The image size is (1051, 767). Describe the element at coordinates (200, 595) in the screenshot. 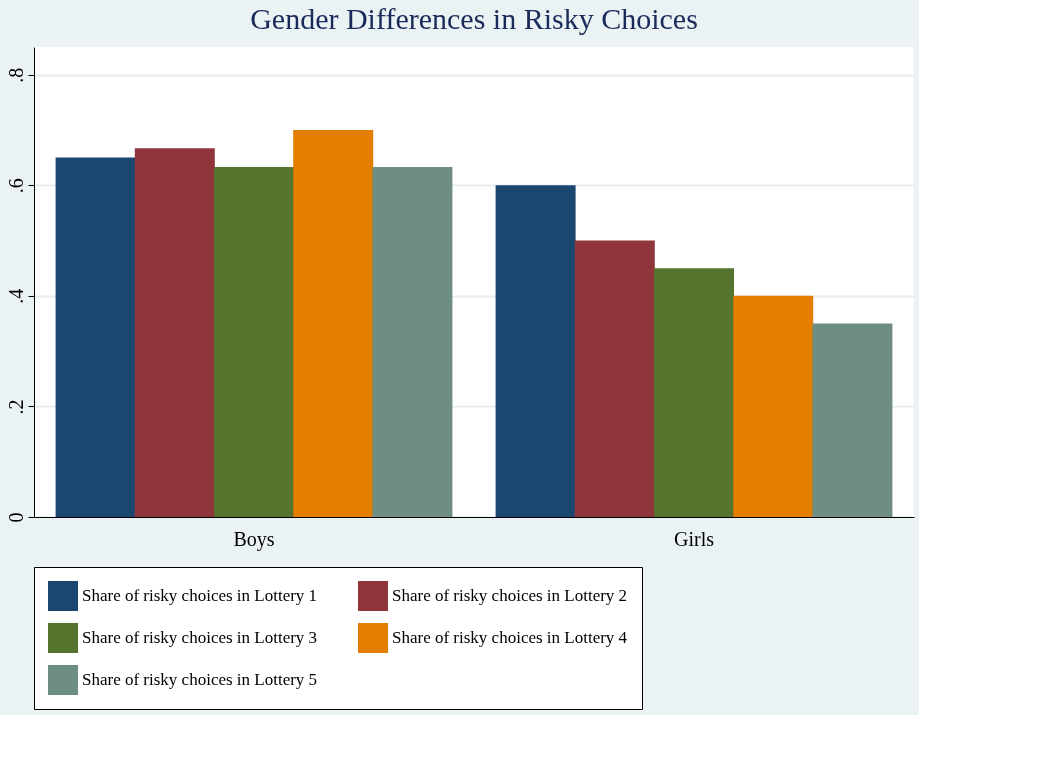

I see `legend-label: Share of risky choices in Lottery 1` at that location.